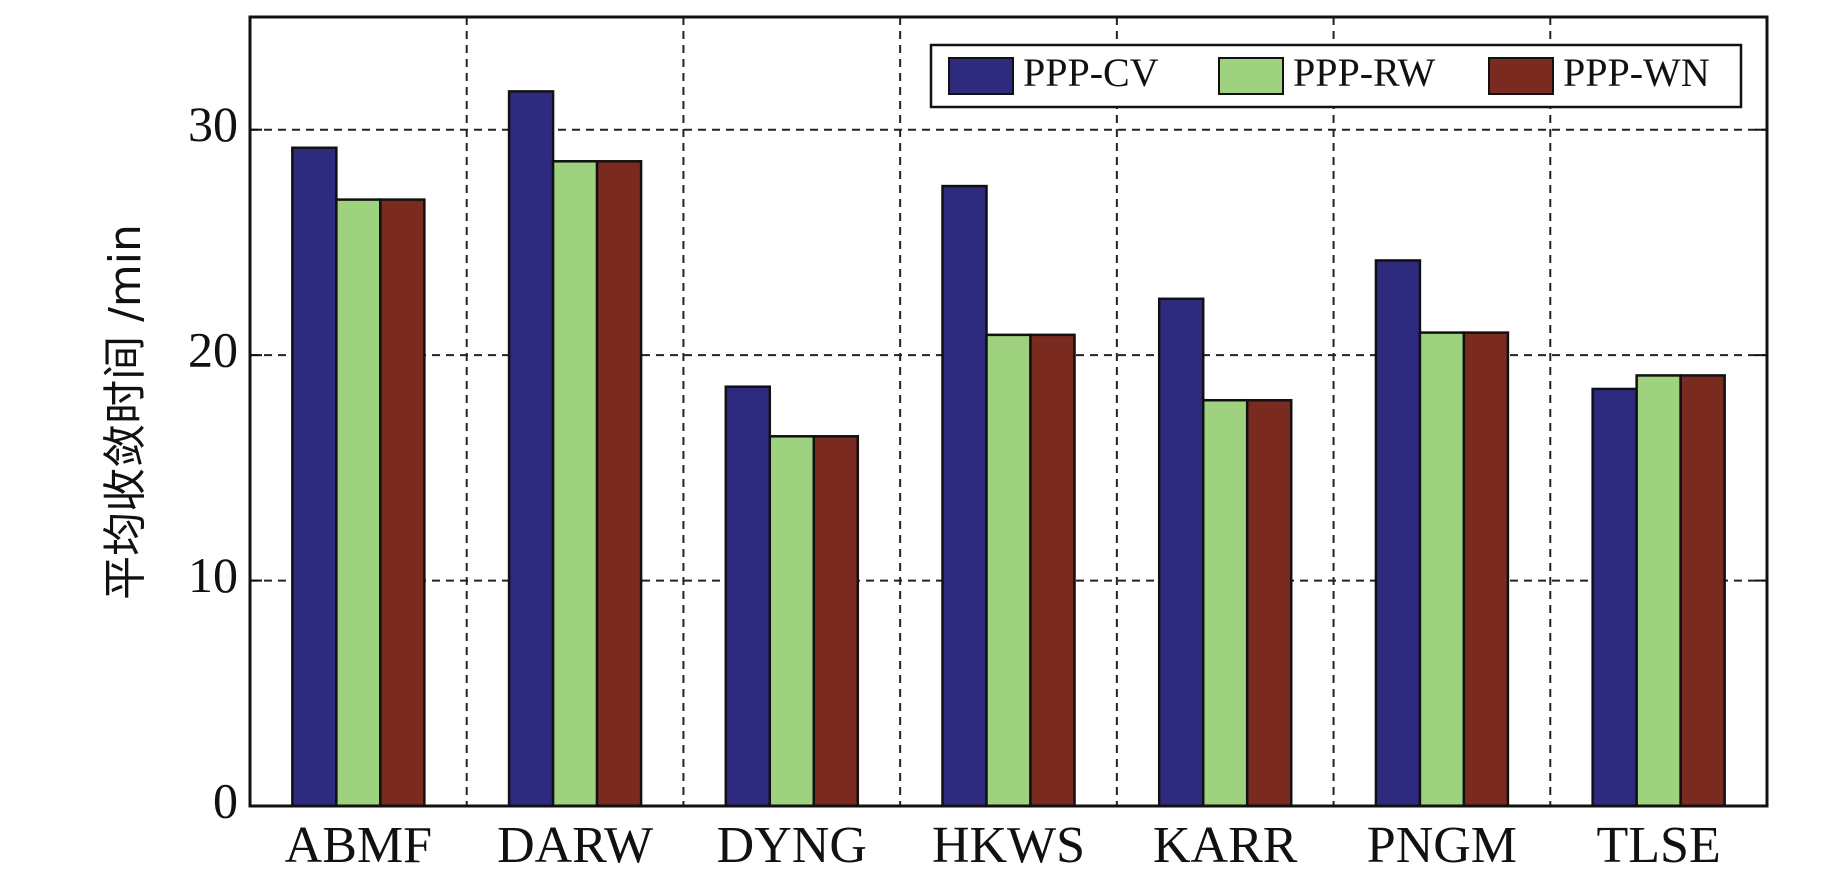 The image size is (1843, 874). I want to click on y-tick-label: 0, so click(225, 800).